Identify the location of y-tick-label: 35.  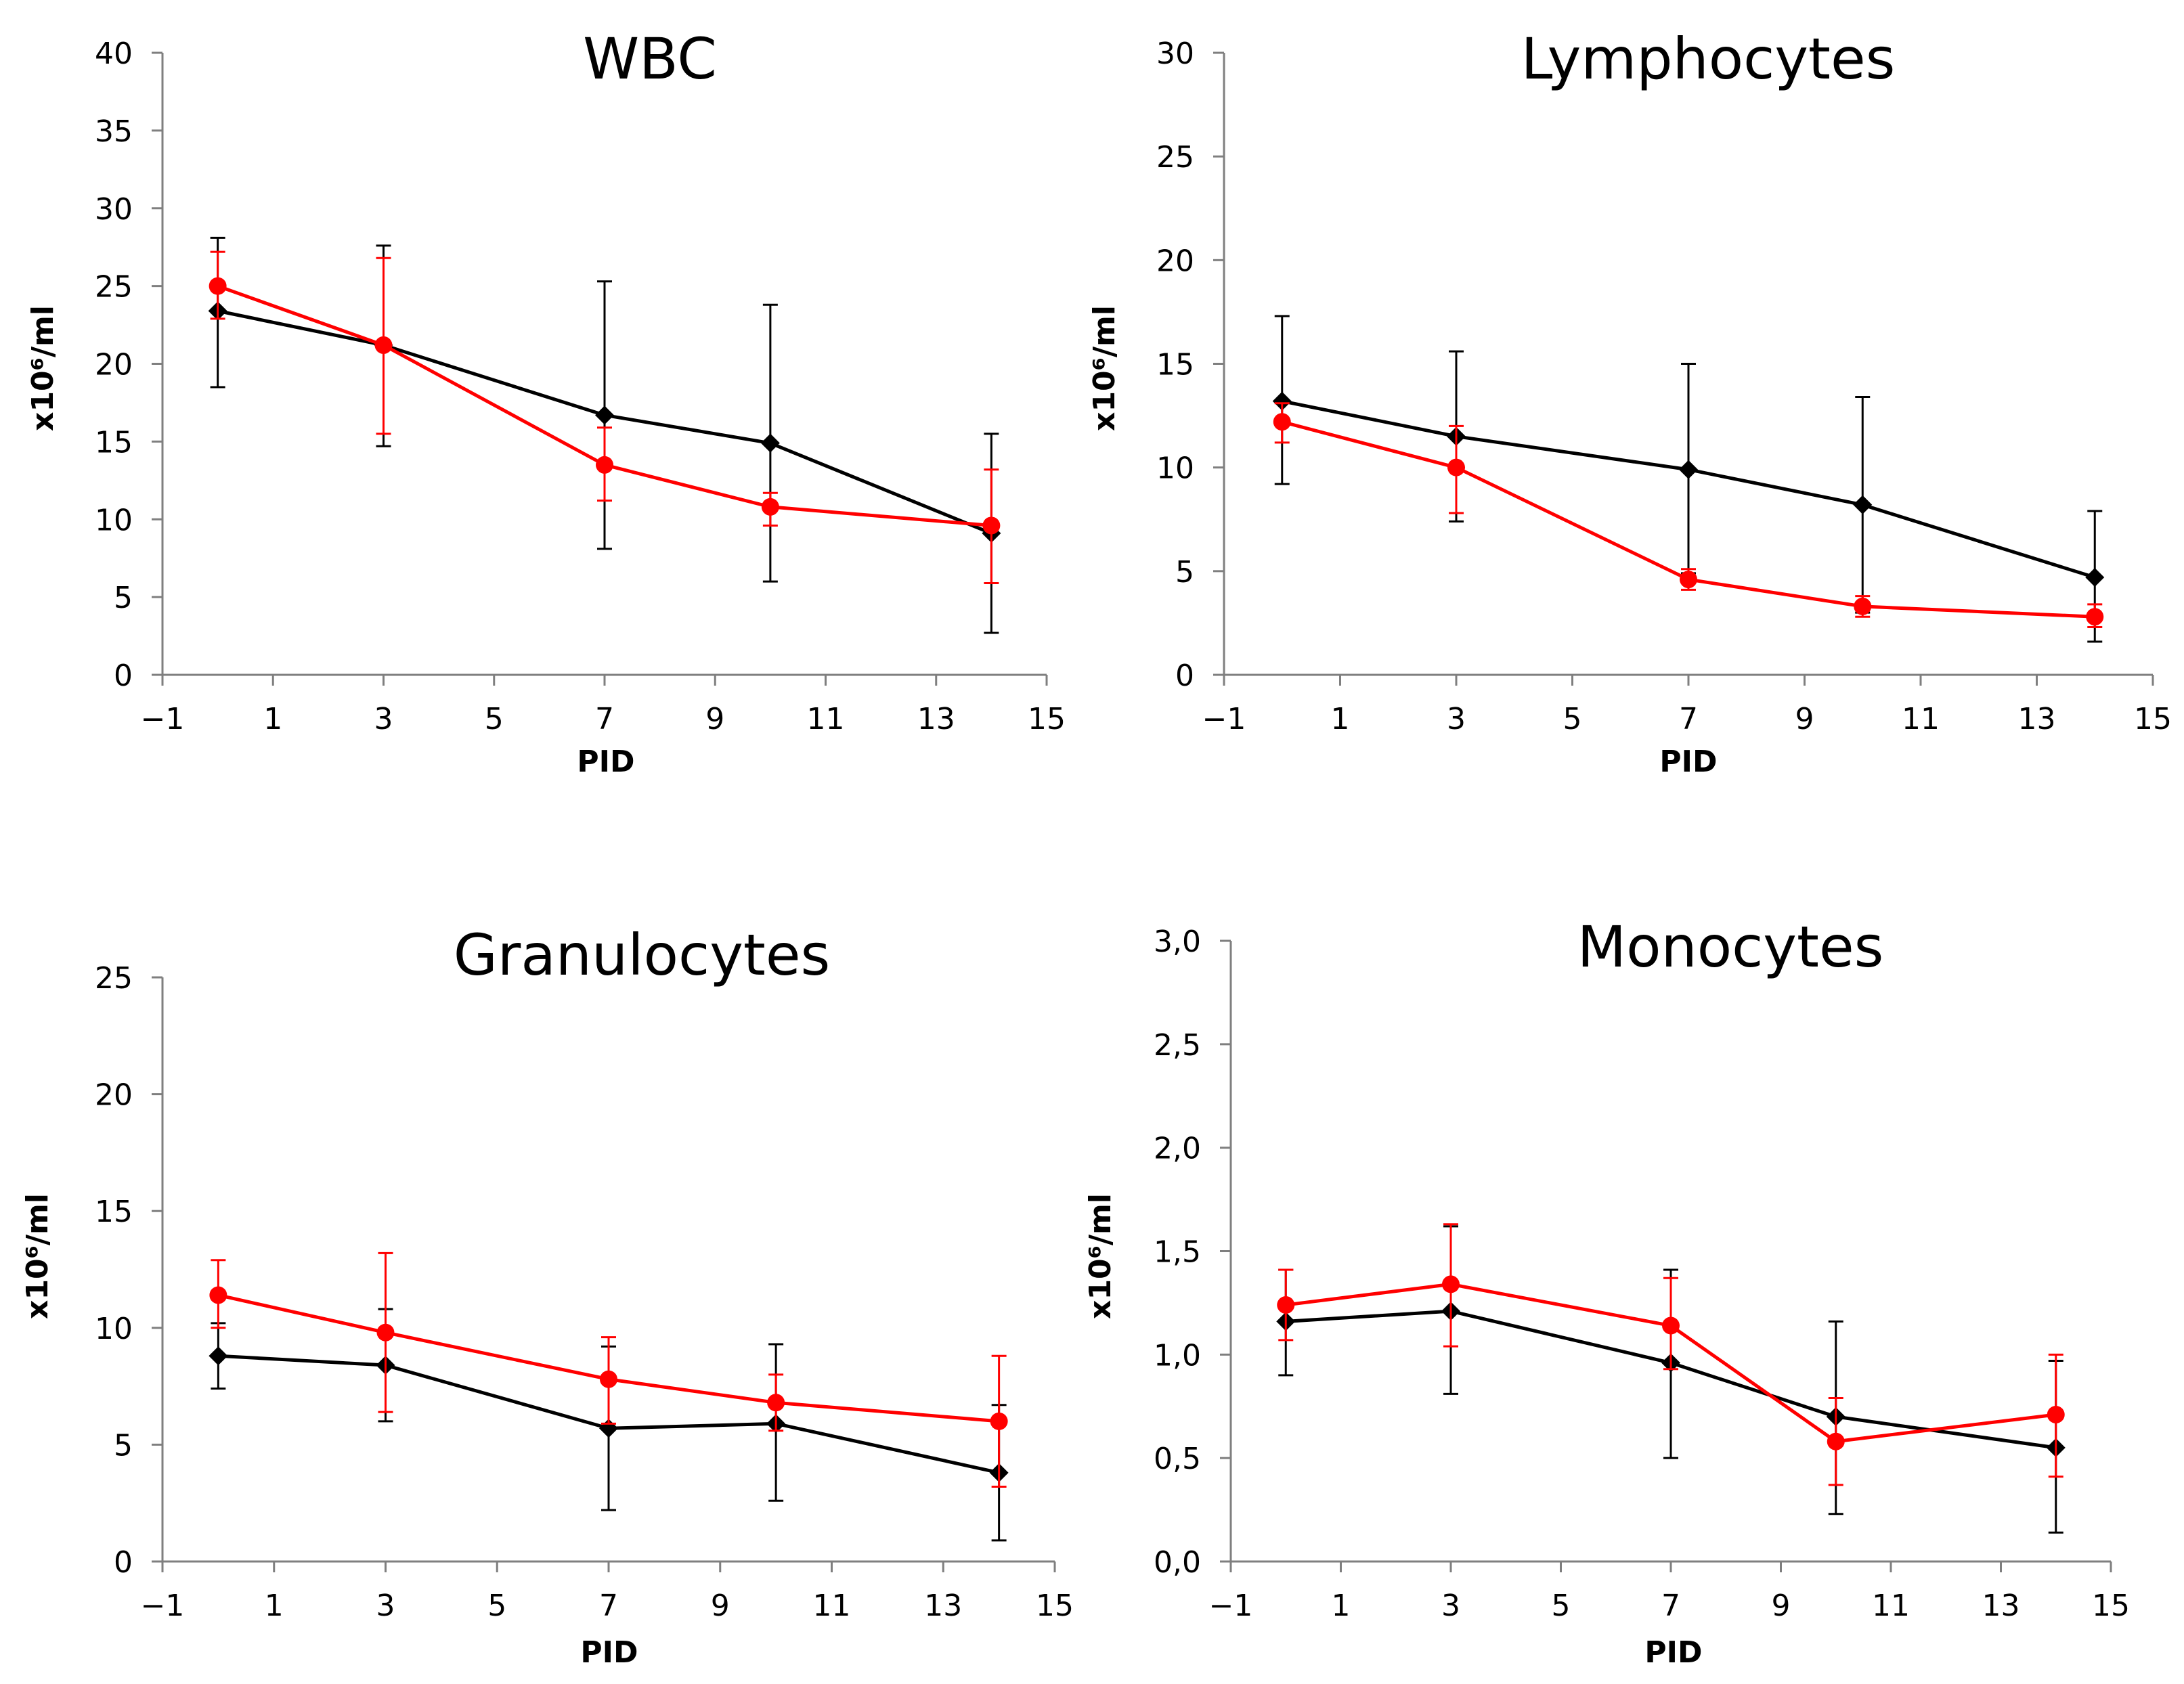
(114, 131).